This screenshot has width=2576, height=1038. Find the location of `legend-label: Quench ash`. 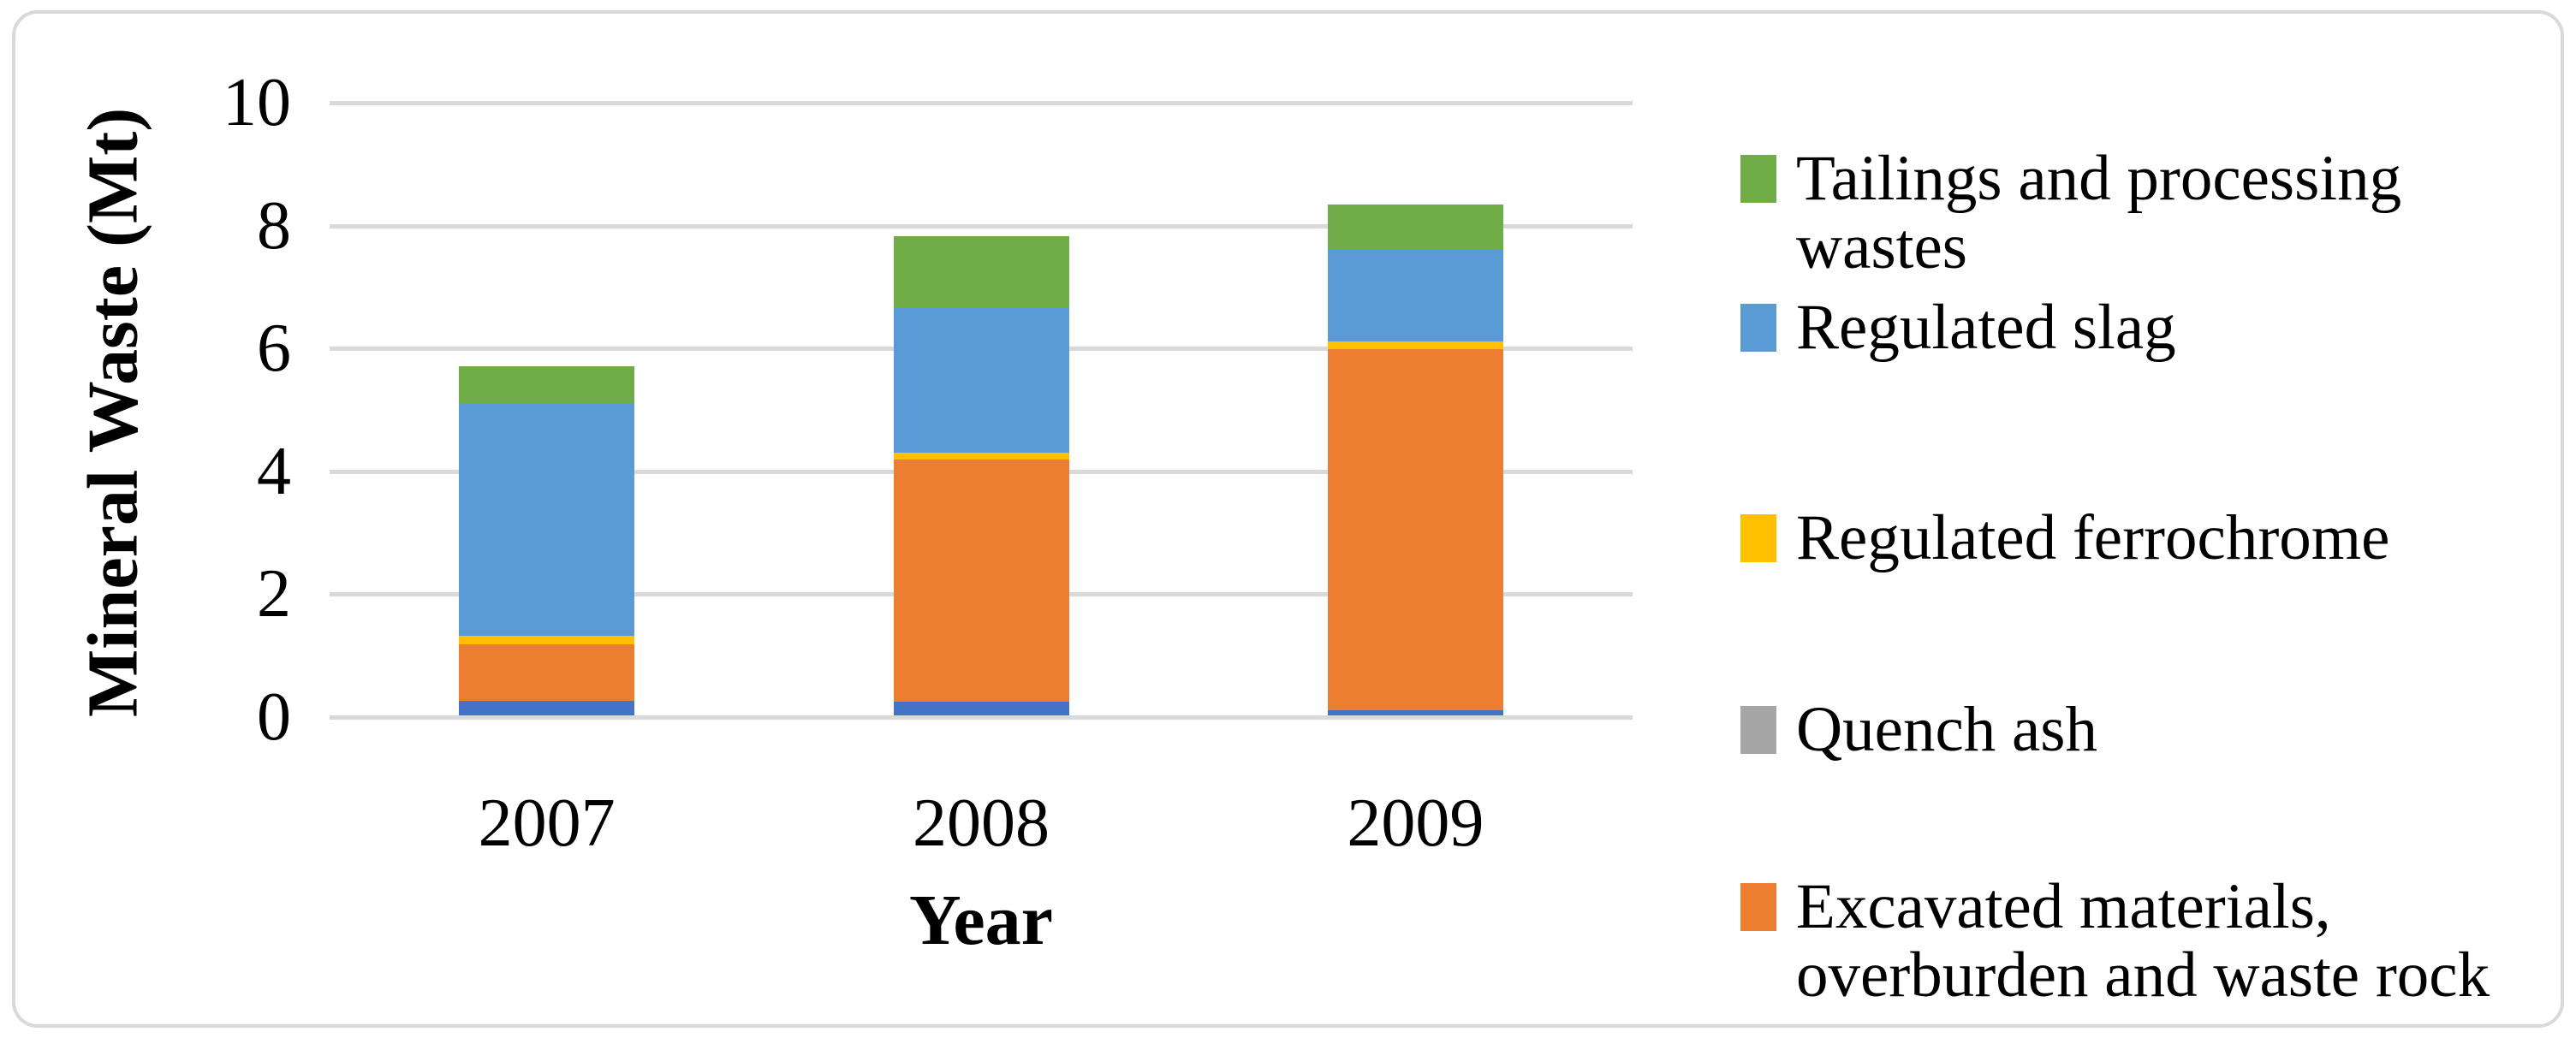

legend-label: Quench ash is located at coordinates (1946, 730).